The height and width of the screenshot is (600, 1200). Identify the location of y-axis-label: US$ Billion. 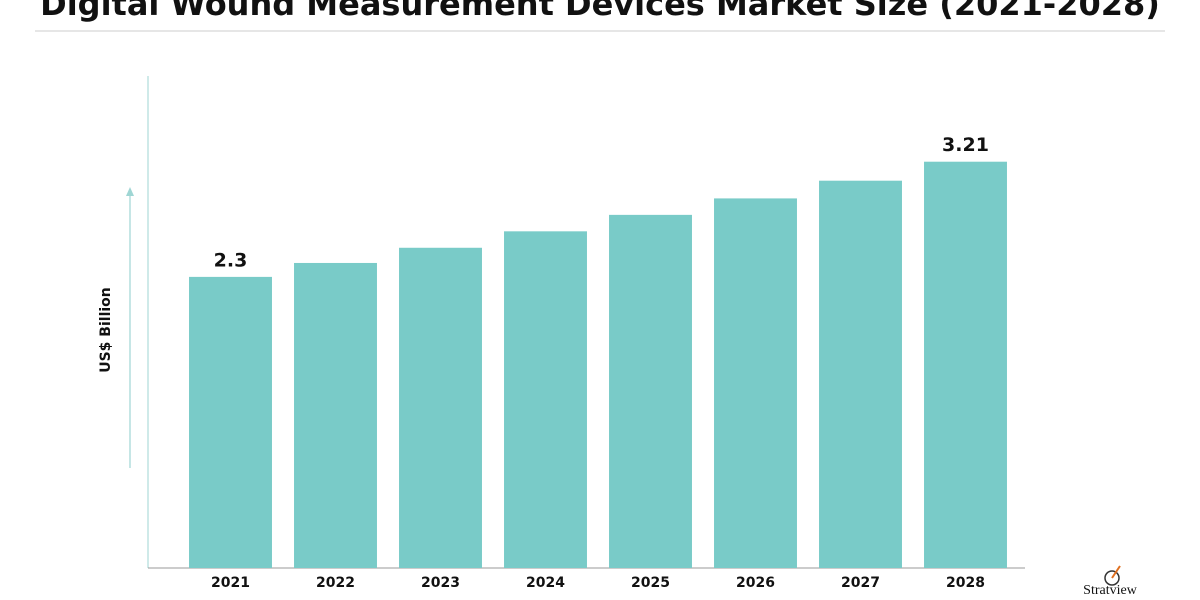
(106, 330).